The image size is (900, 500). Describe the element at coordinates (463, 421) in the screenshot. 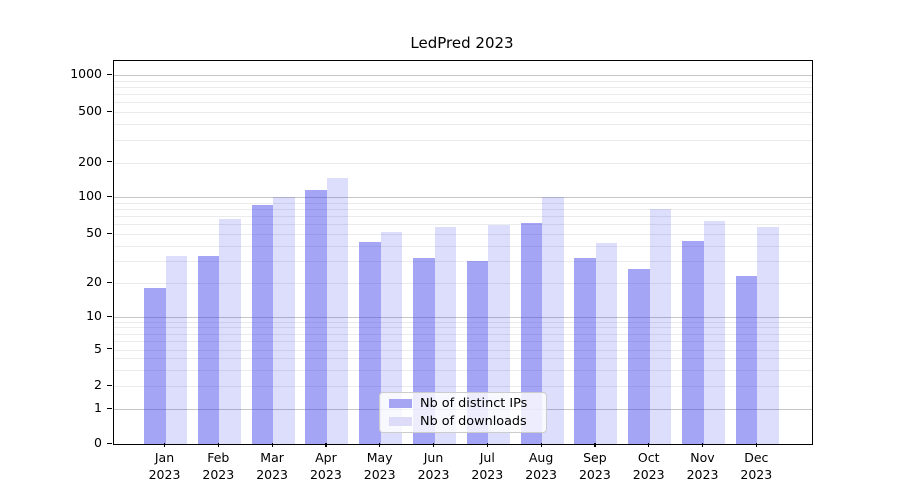

I see `legend-item: Nb of downloads` at that location.